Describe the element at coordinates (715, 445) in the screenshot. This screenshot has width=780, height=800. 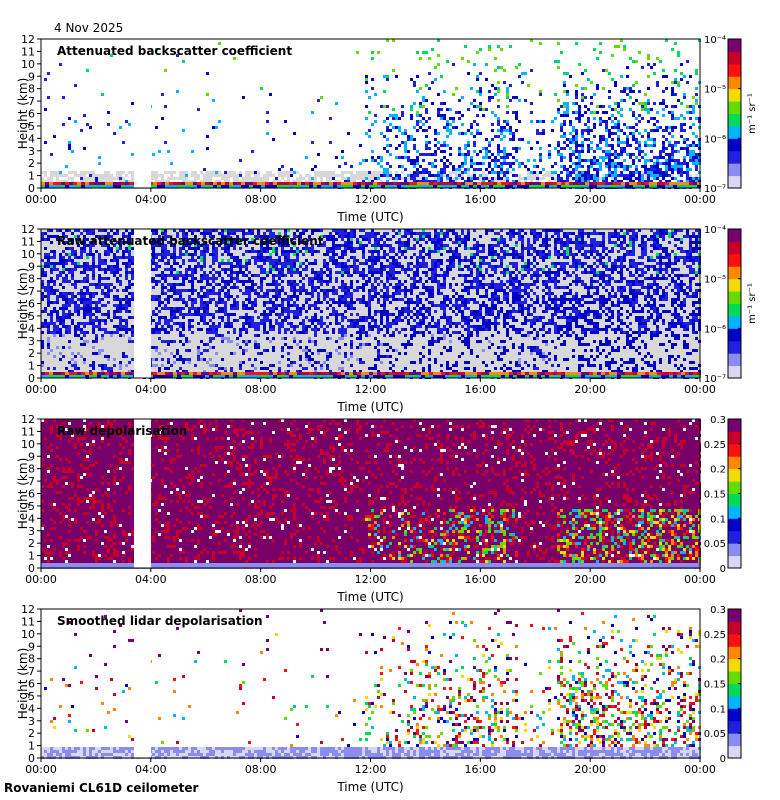
I see `colorbar-tick-label: 0.25` at that location.